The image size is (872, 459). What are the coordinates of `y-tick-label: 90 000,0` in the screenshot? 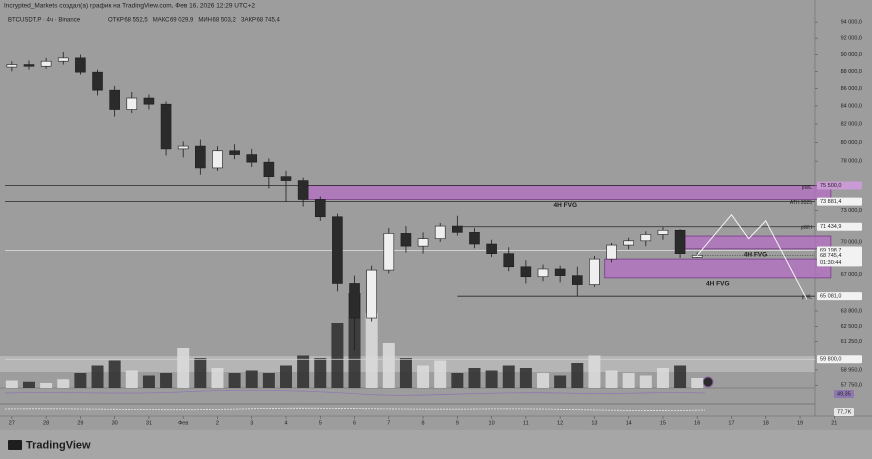 It's located at (851, 55).